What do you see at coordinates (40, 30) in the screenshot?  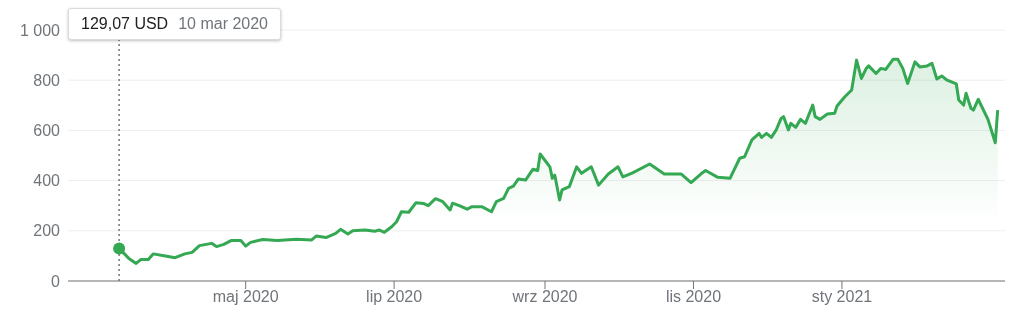 I see `y-tick-label: 1 000` at bounding box center [40, 30].